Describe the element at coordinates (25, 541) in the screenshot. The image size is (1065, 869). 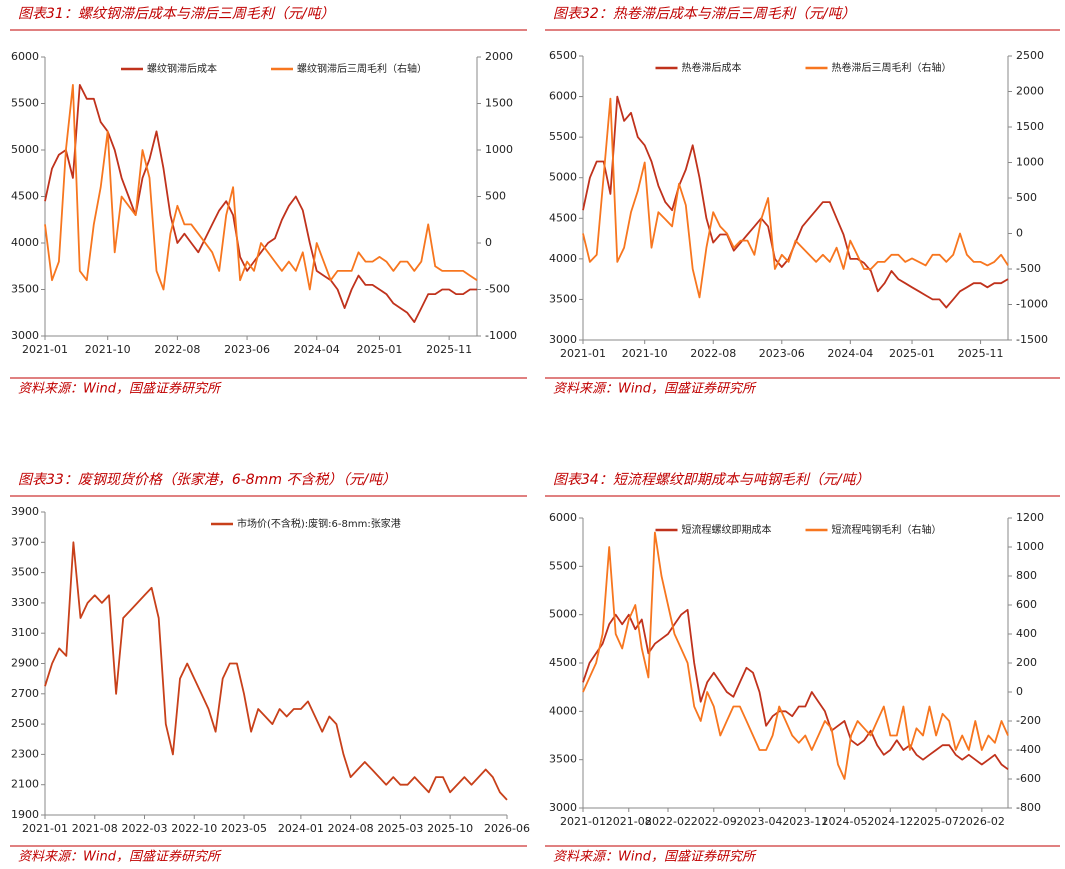
I see `y-tick-label: 3700` at that location.